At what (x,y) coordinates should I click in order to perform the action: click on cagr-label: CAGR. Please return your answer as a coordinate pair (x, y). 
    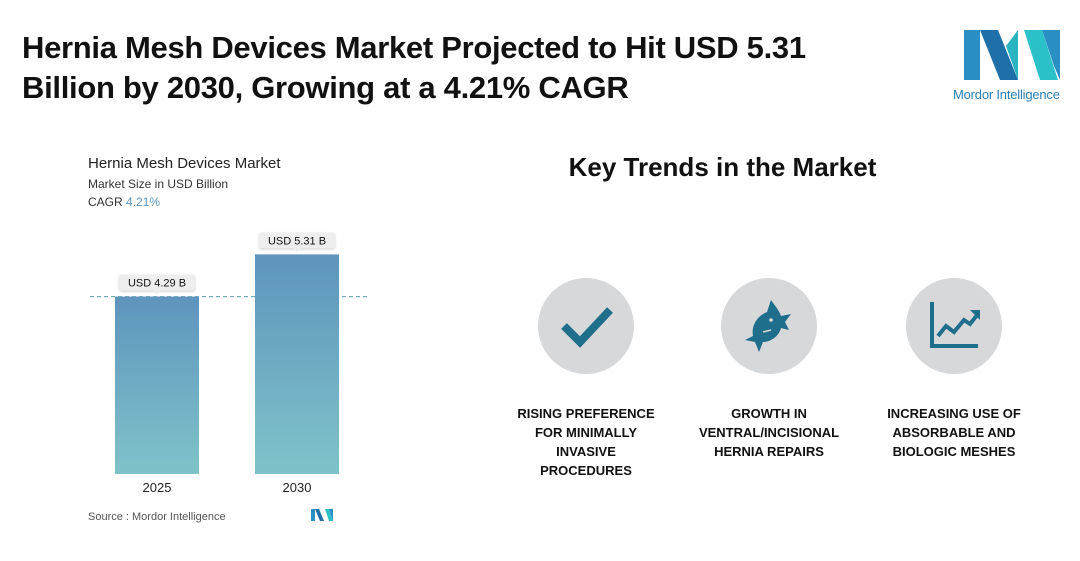
    Looking at the image, I should click on (105, 202).